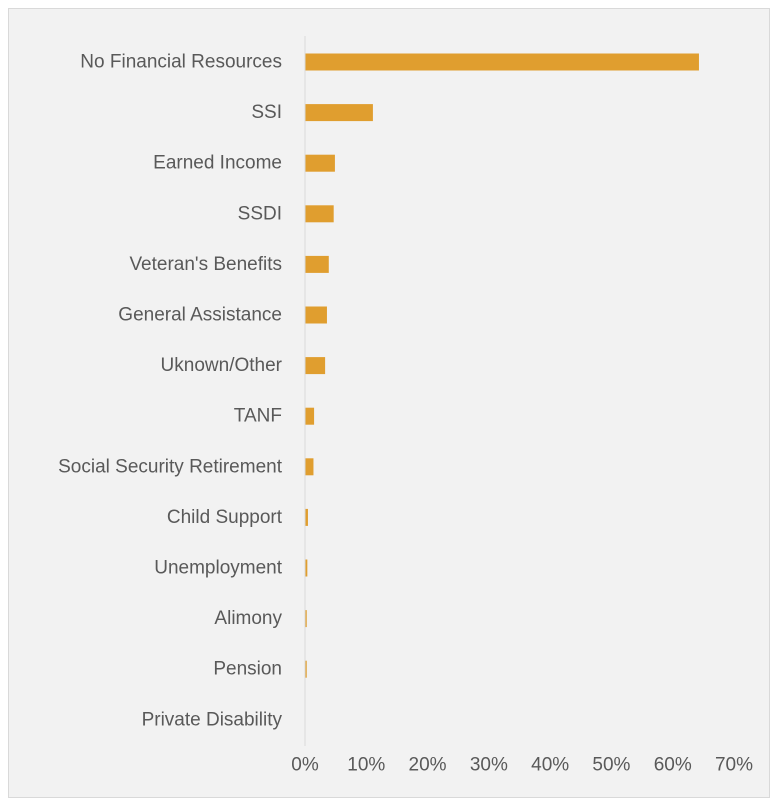 Image resolution: width=773 pixels, height=801 pixels. Describe the element at coordinates (489, 765) in the screenshot. I see `x-tick-label: 30%` at that location.